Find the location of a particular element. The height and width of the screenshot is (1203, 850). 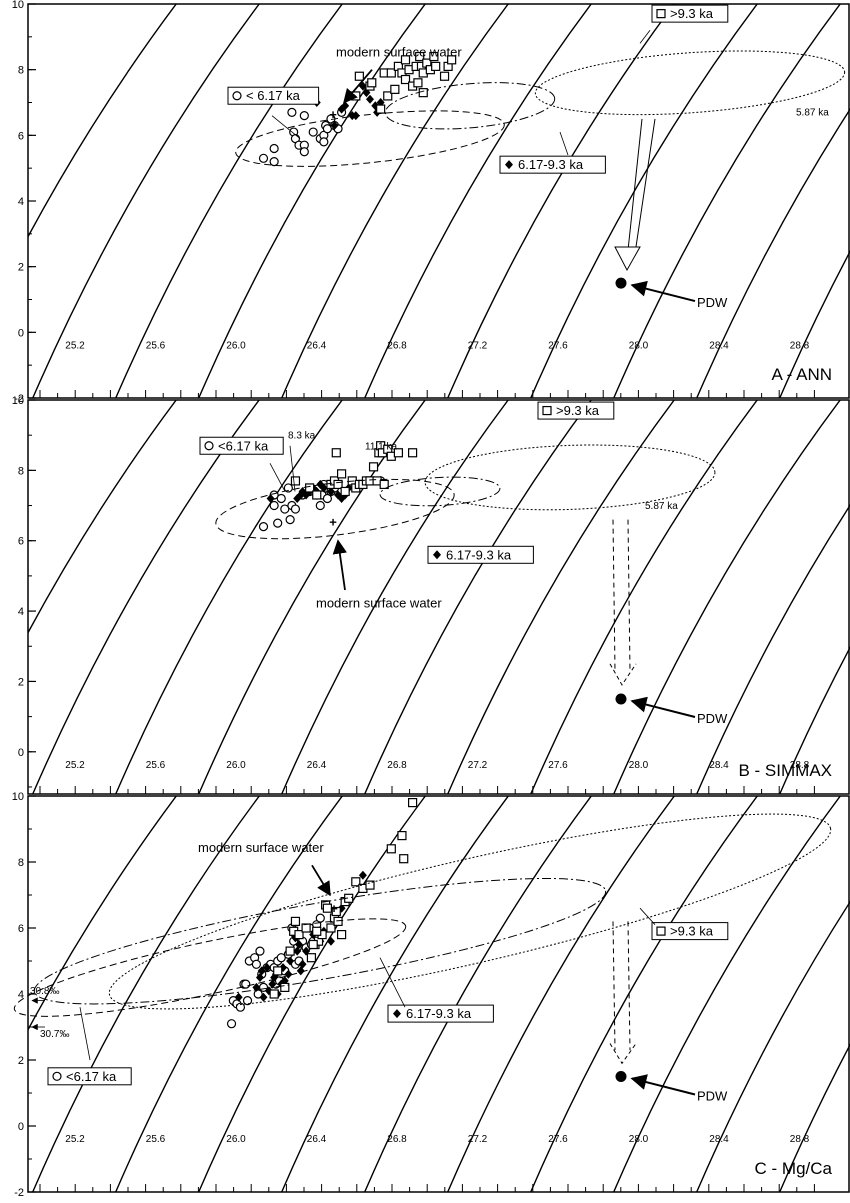

y-tick-label: 4 is located at coordinates (21, 202).